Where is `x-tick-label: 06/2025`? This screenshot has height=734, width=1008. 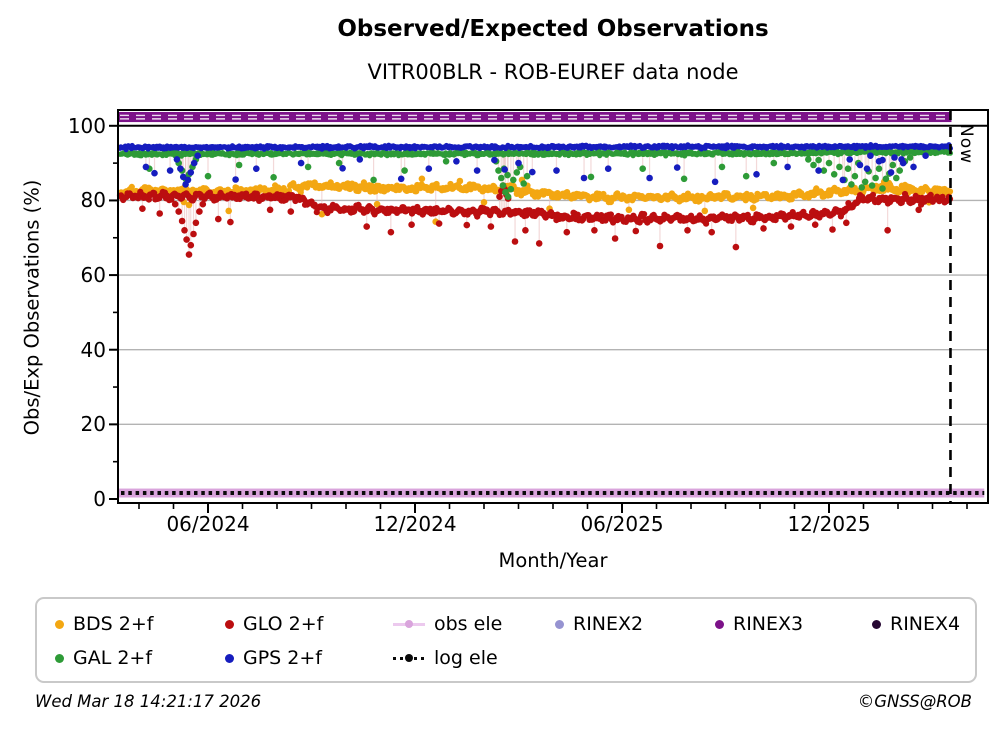
x-tick-label: 06/2025 is located at coordinates (622, 524).